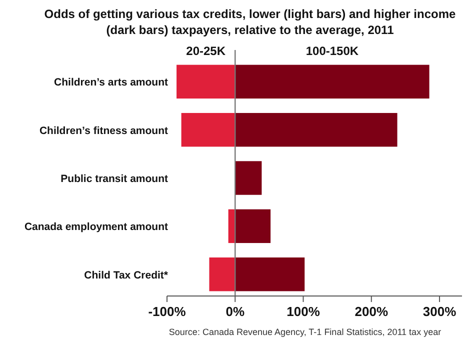  Describe the element at coordinates (103, 130) in the screenshot. I see `y-tick-label: Children’s fitness amount` at that location.